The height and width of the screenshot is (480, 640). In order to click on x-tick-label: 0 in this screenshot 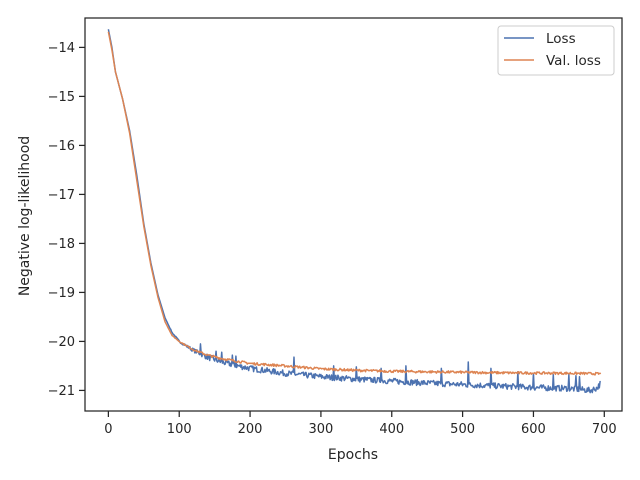, I will do `click(108, 429)`.